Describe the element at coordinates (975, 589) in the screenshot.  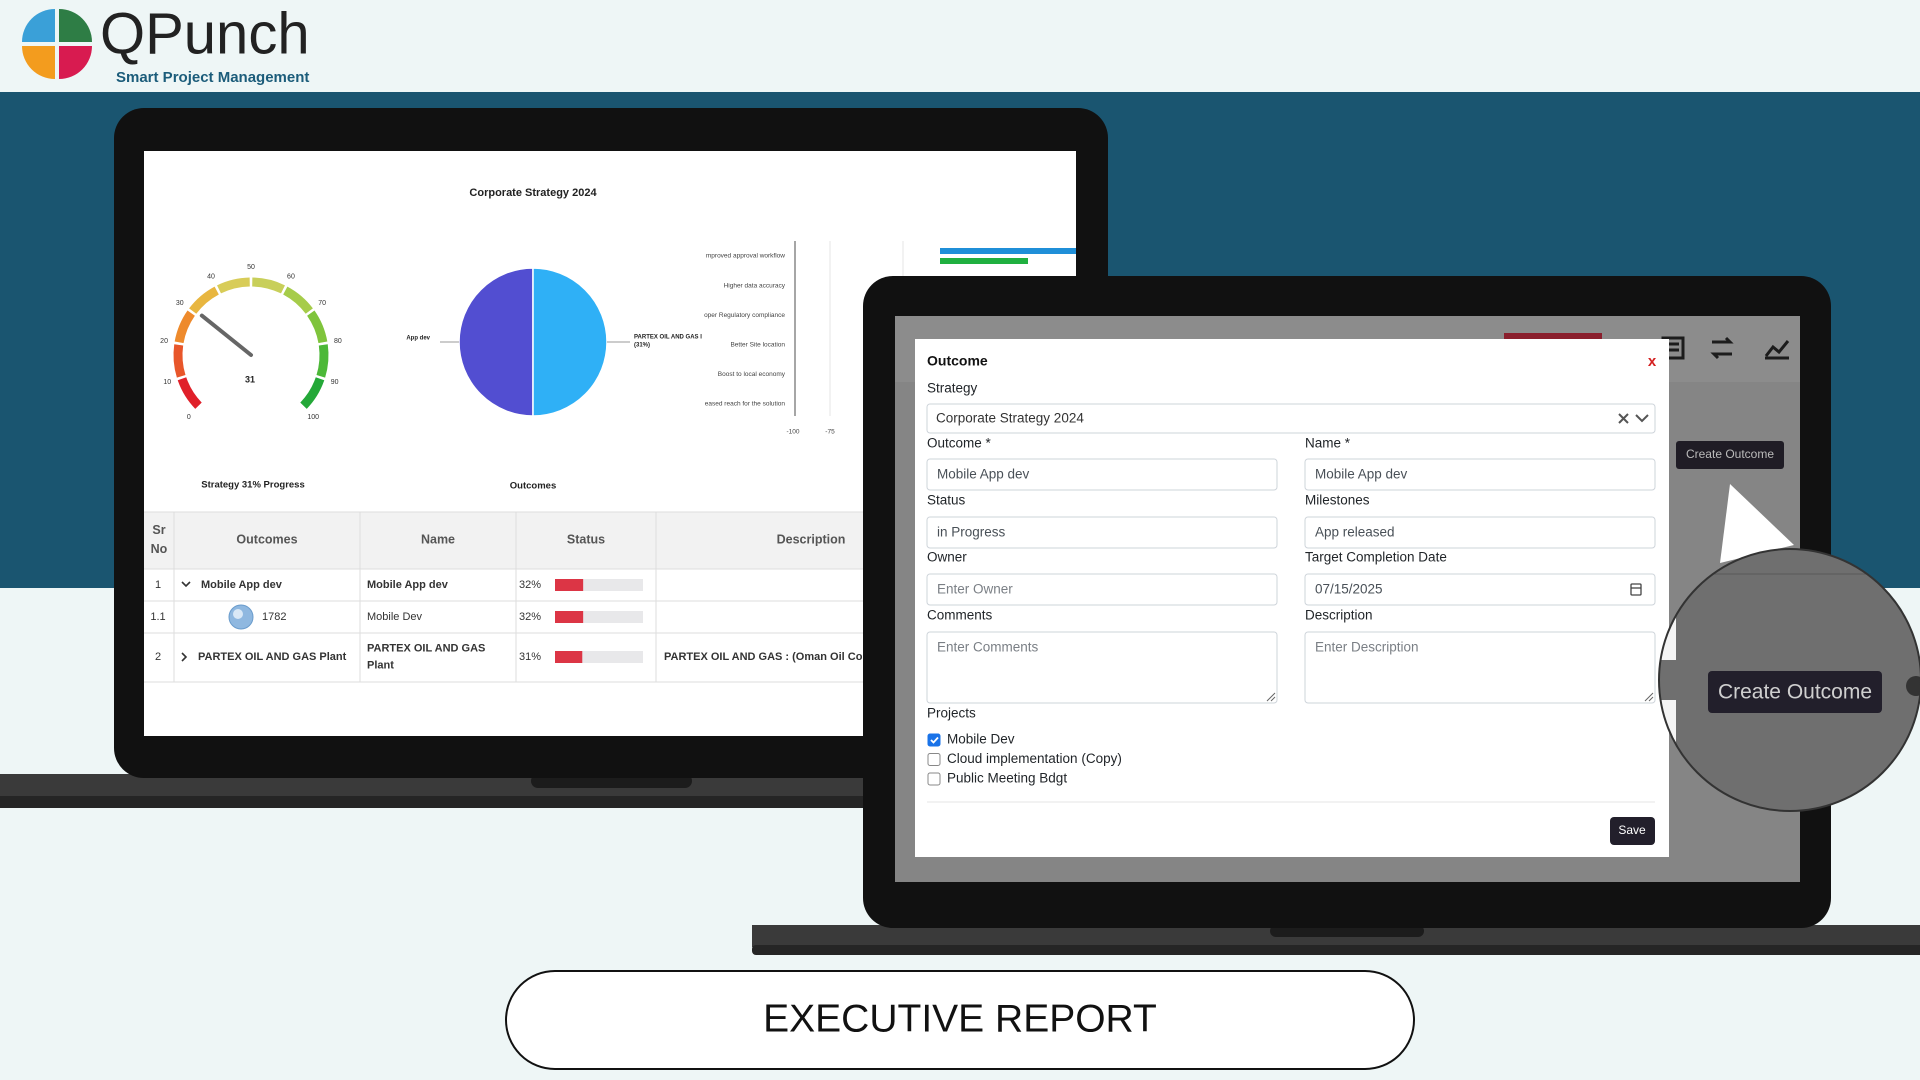
I see `input-placeholder: Enter Owner` at that location.